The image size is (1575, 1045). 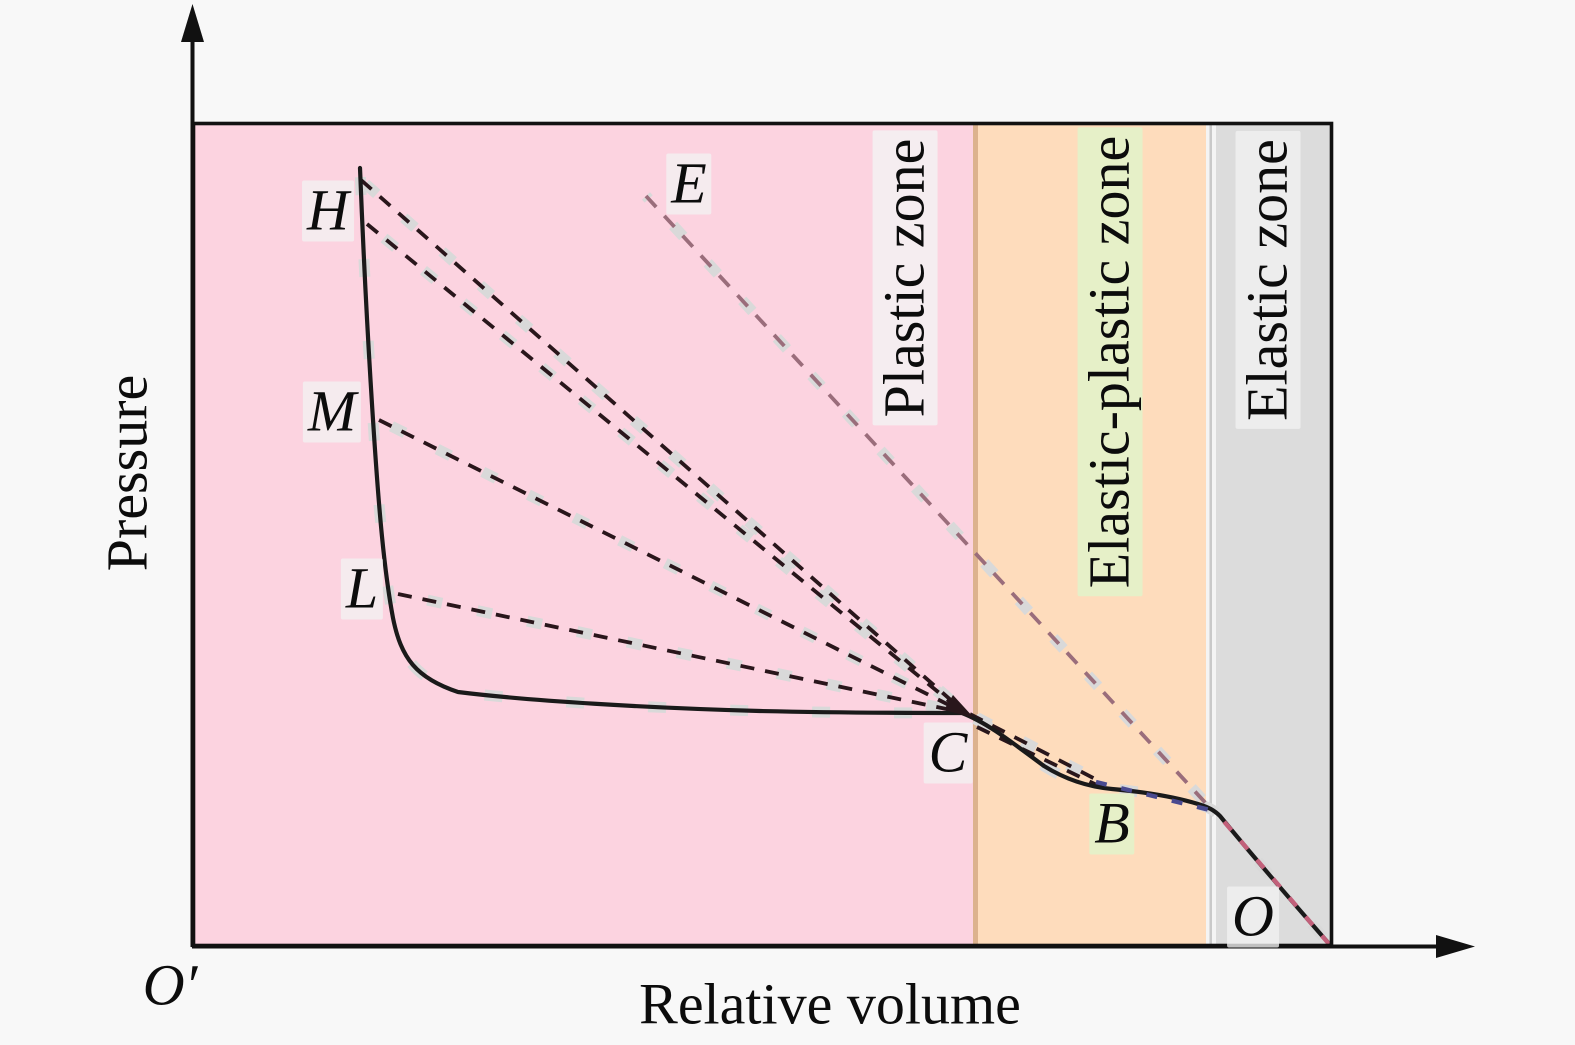 I want to click on point-label-o: O, so click(x=1253, y=917).